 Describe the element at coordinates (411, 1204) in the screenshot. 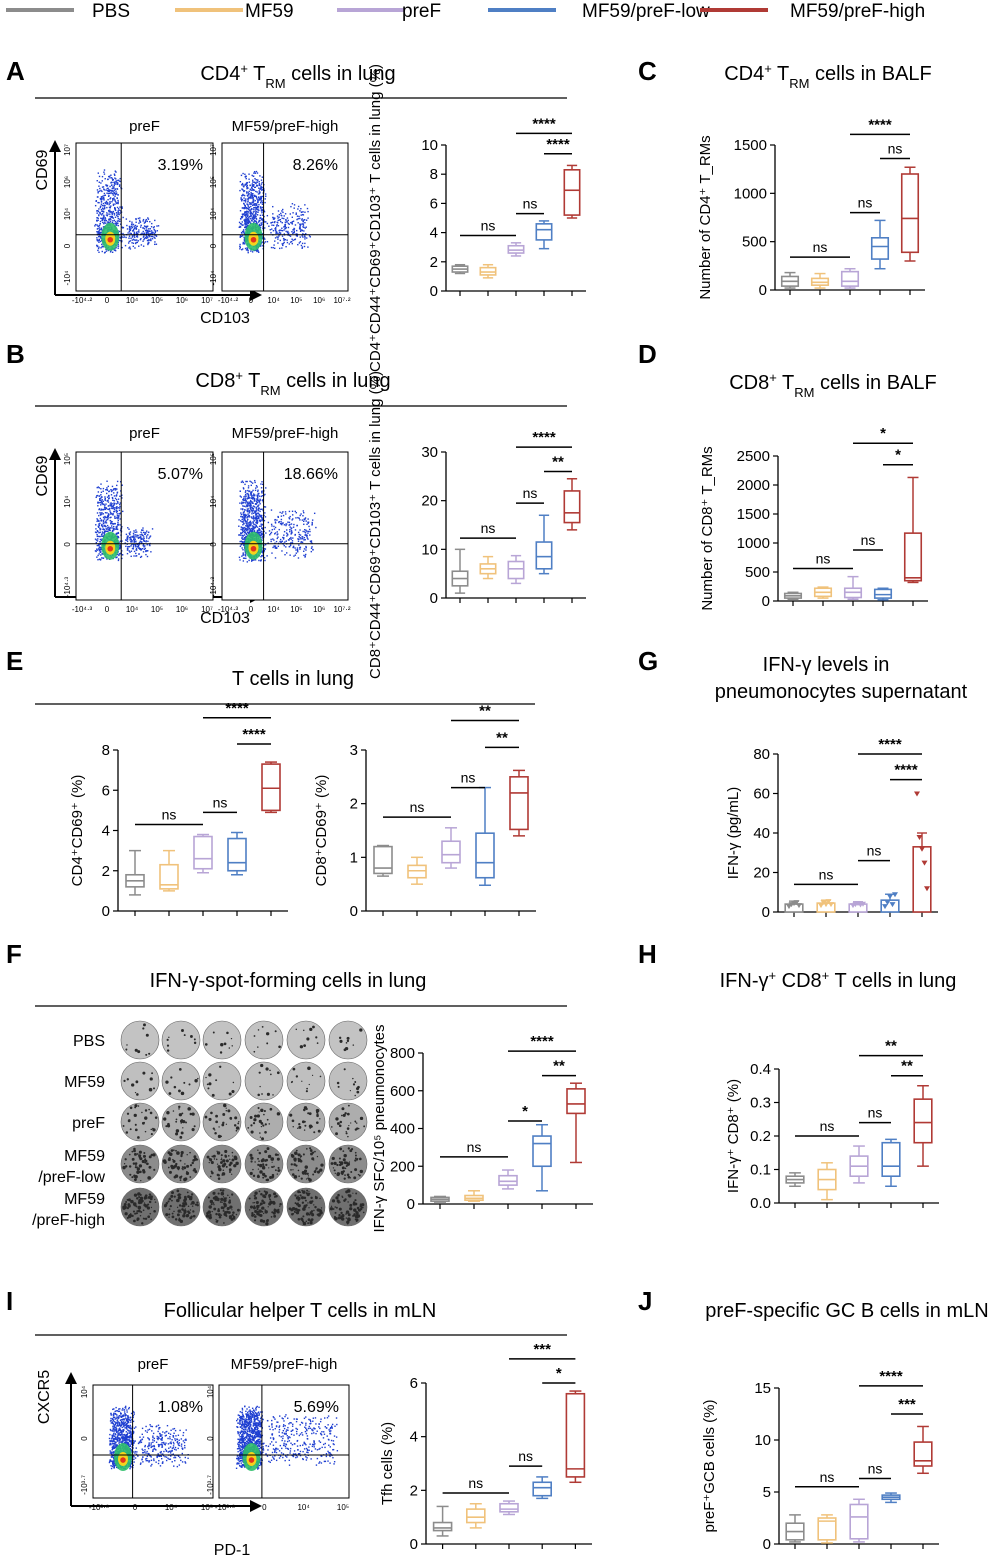

I see `y-tick-label: 0` at that location.